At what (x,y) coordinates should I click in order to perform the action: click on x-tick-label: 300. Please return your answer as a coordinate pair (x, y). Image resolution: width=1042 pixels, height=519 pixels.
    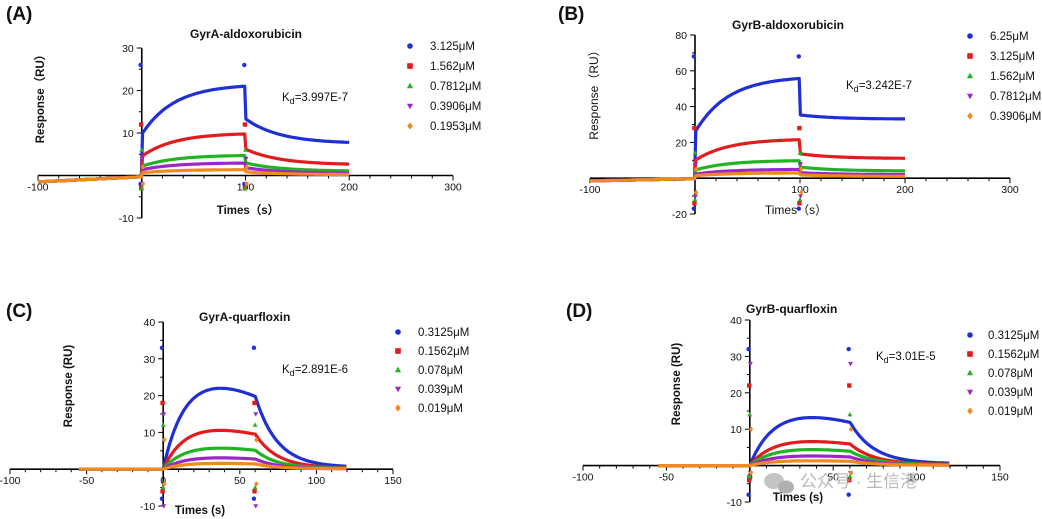
    Looking at the image, I should click on (453, 188).